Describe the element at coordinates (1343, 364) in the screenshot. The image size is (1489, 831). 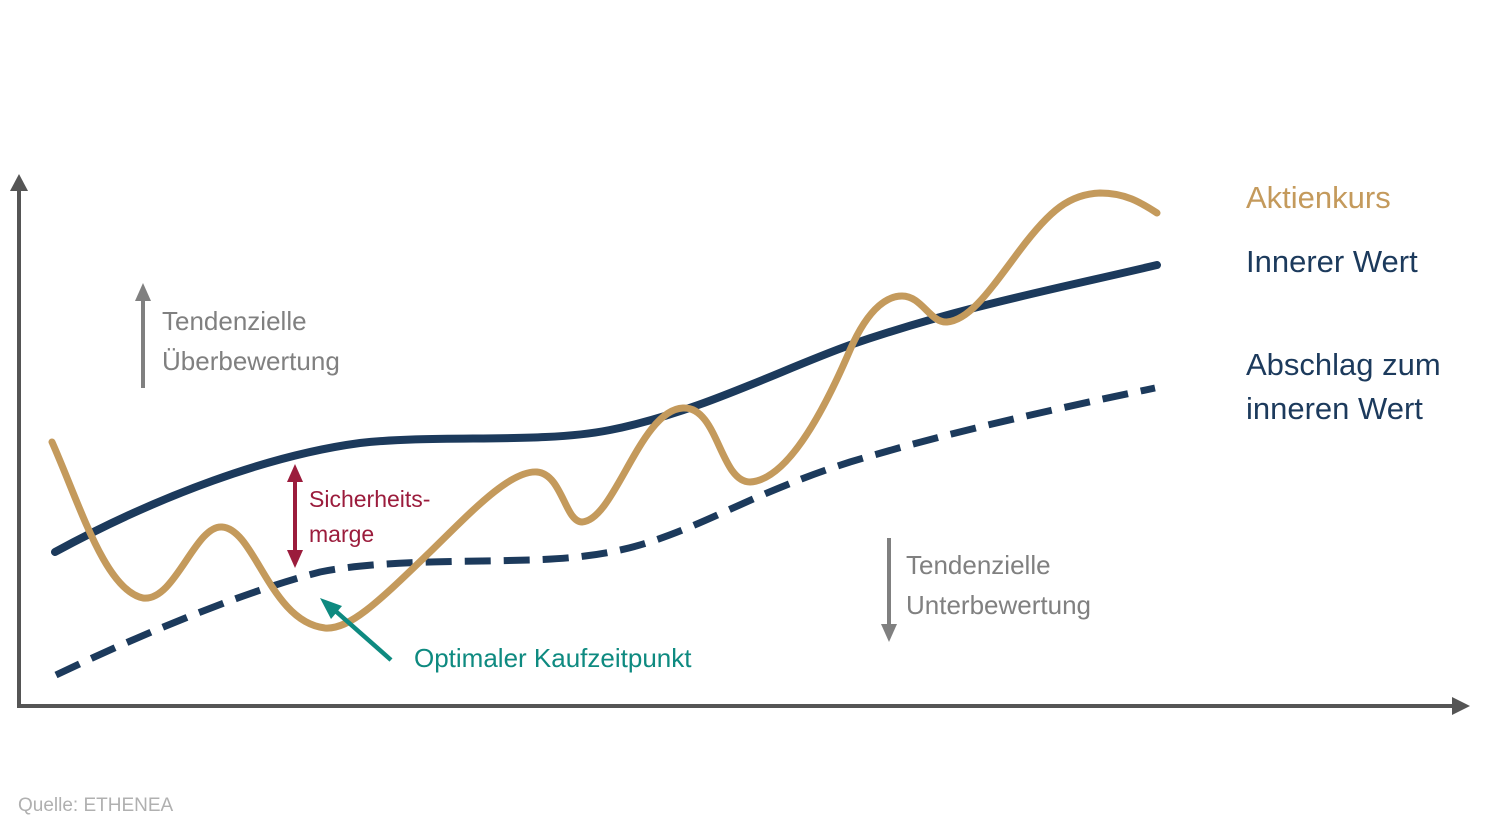
I see `legend-discount-line1: Abschlag zum` at that location.